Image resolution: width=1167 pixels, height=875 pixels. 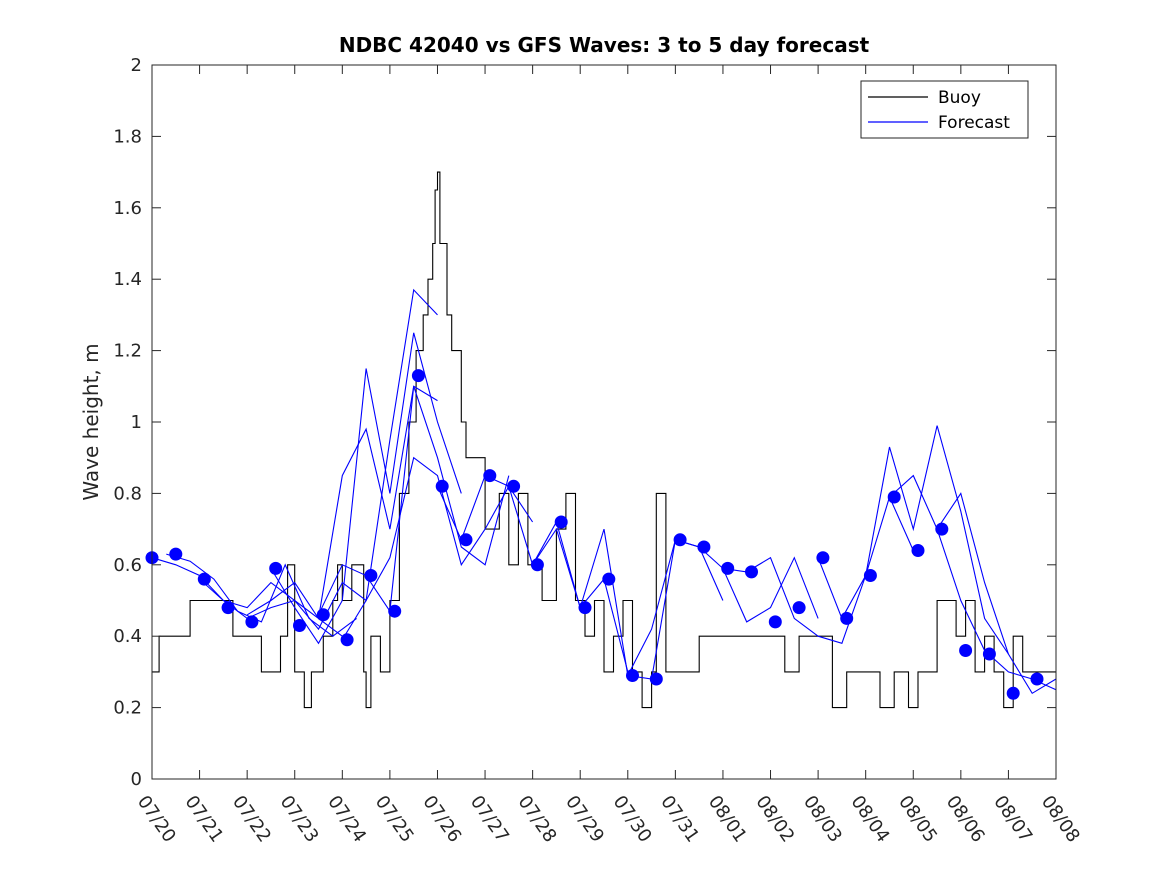 What do you see at coordinates (127, 708) in the screenshot?
I see `y-tick-label: 0.2` at bounding box center [127, 708].